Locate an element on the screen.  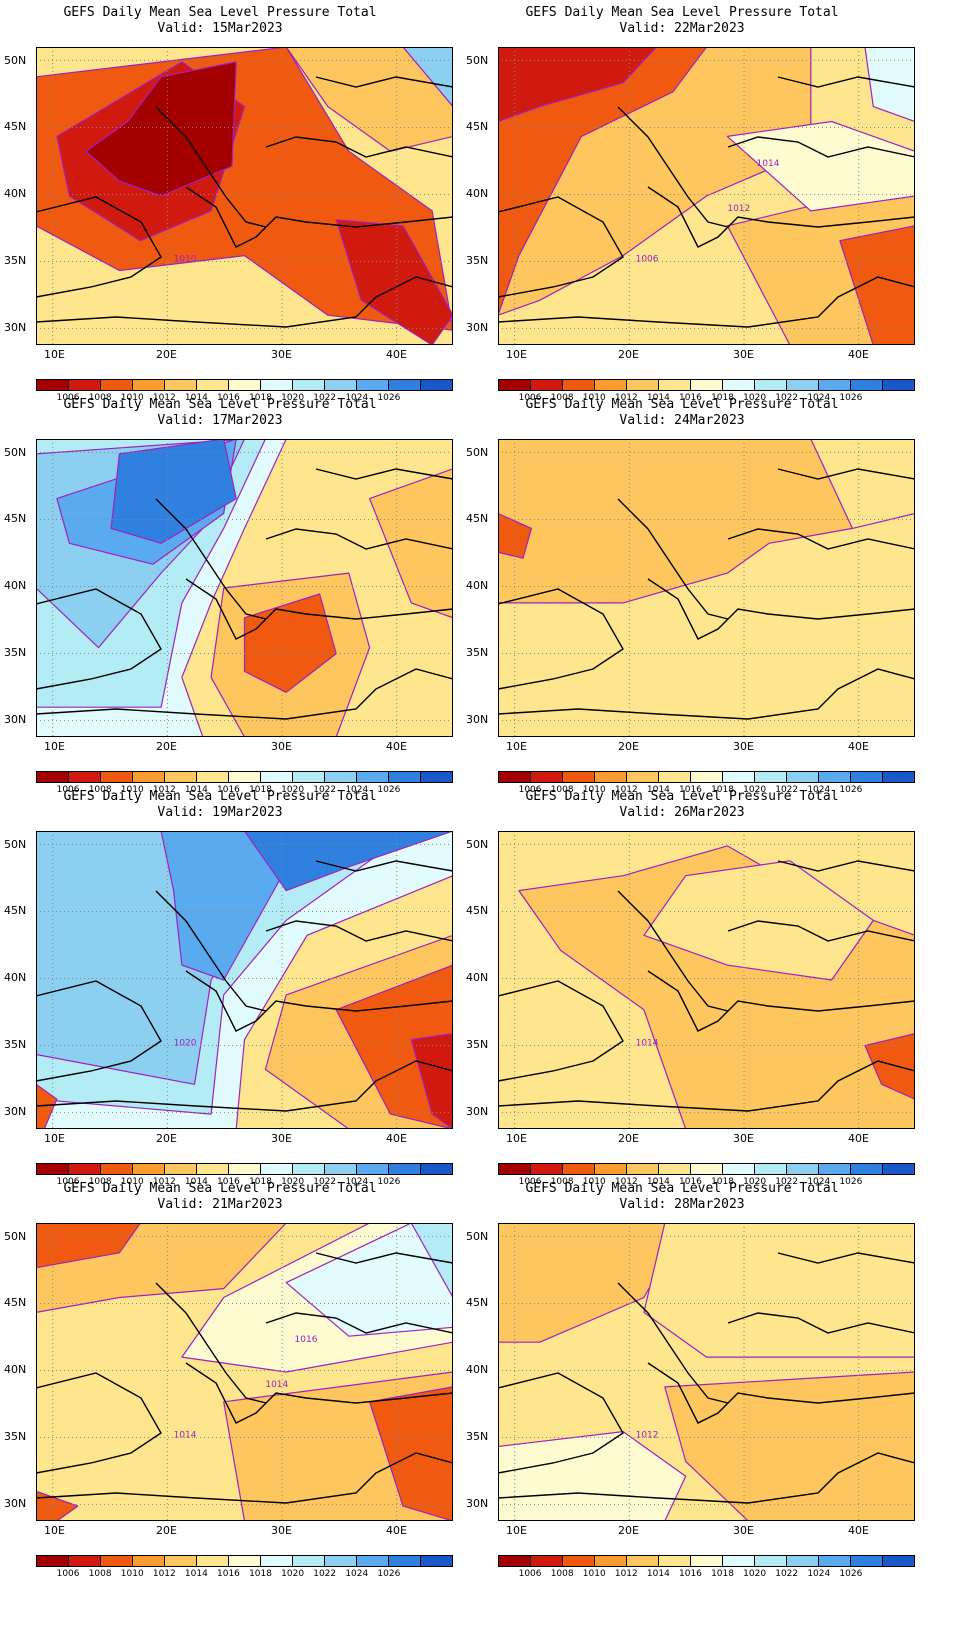
panel-valid-date: Valid: 22Mar2023 is located at coordinates (682, 28).